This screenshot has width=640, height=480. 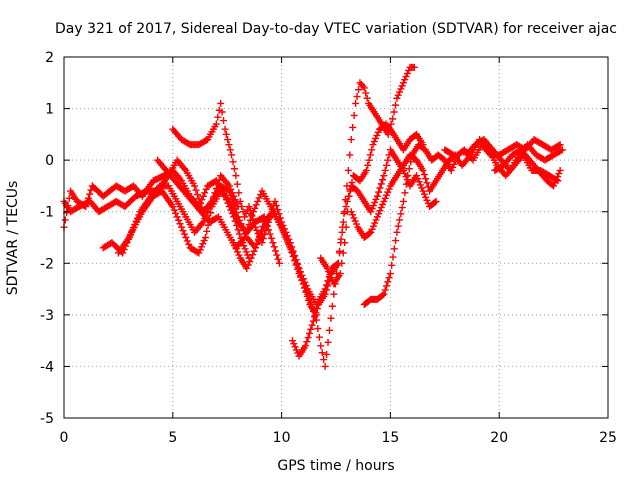 I want to click on y-tick-label: 0, so click(x=49, y=161).